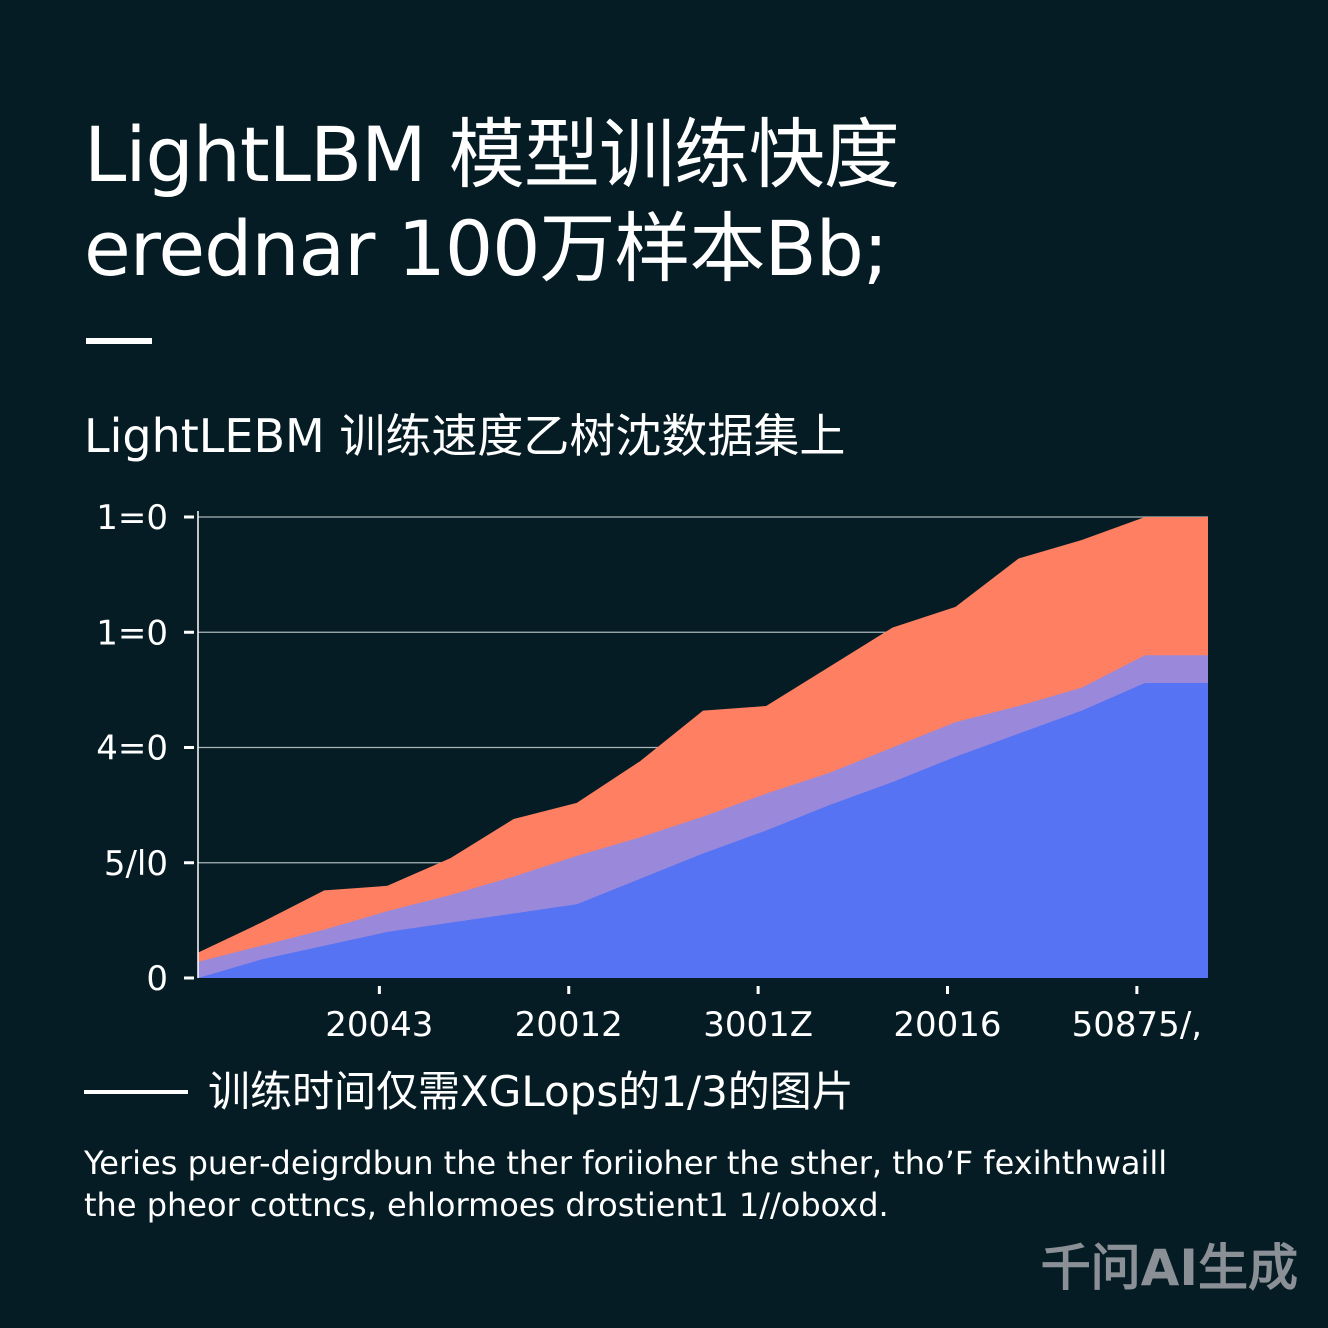 The height and width of the screenshot is (1328, 1328). I want to click on x-tick-label-0: 20043, so click(379, 1025).